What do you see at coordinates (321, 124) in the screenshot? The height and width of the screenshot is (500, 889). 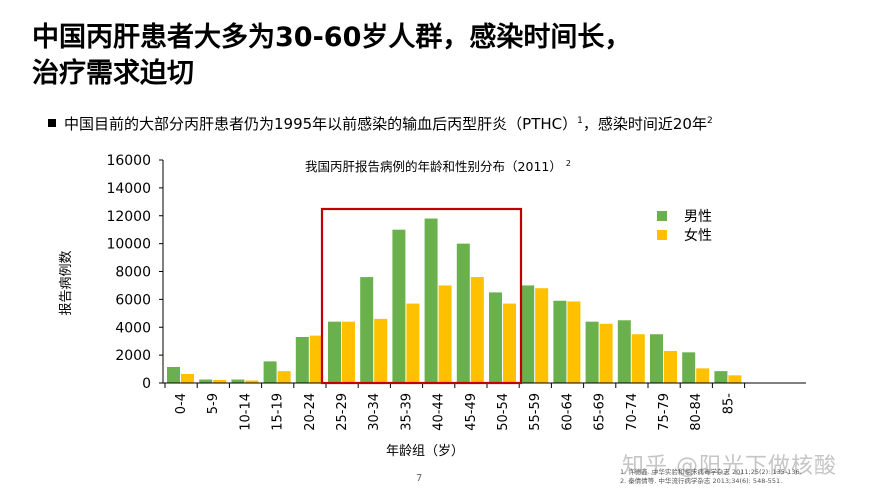 I see `bullet-text: 中国目前的大部分丙肝患者仍为1995年以前感染的输血后丙型肝炎（PTHC）` at bounding box center [321, 124].